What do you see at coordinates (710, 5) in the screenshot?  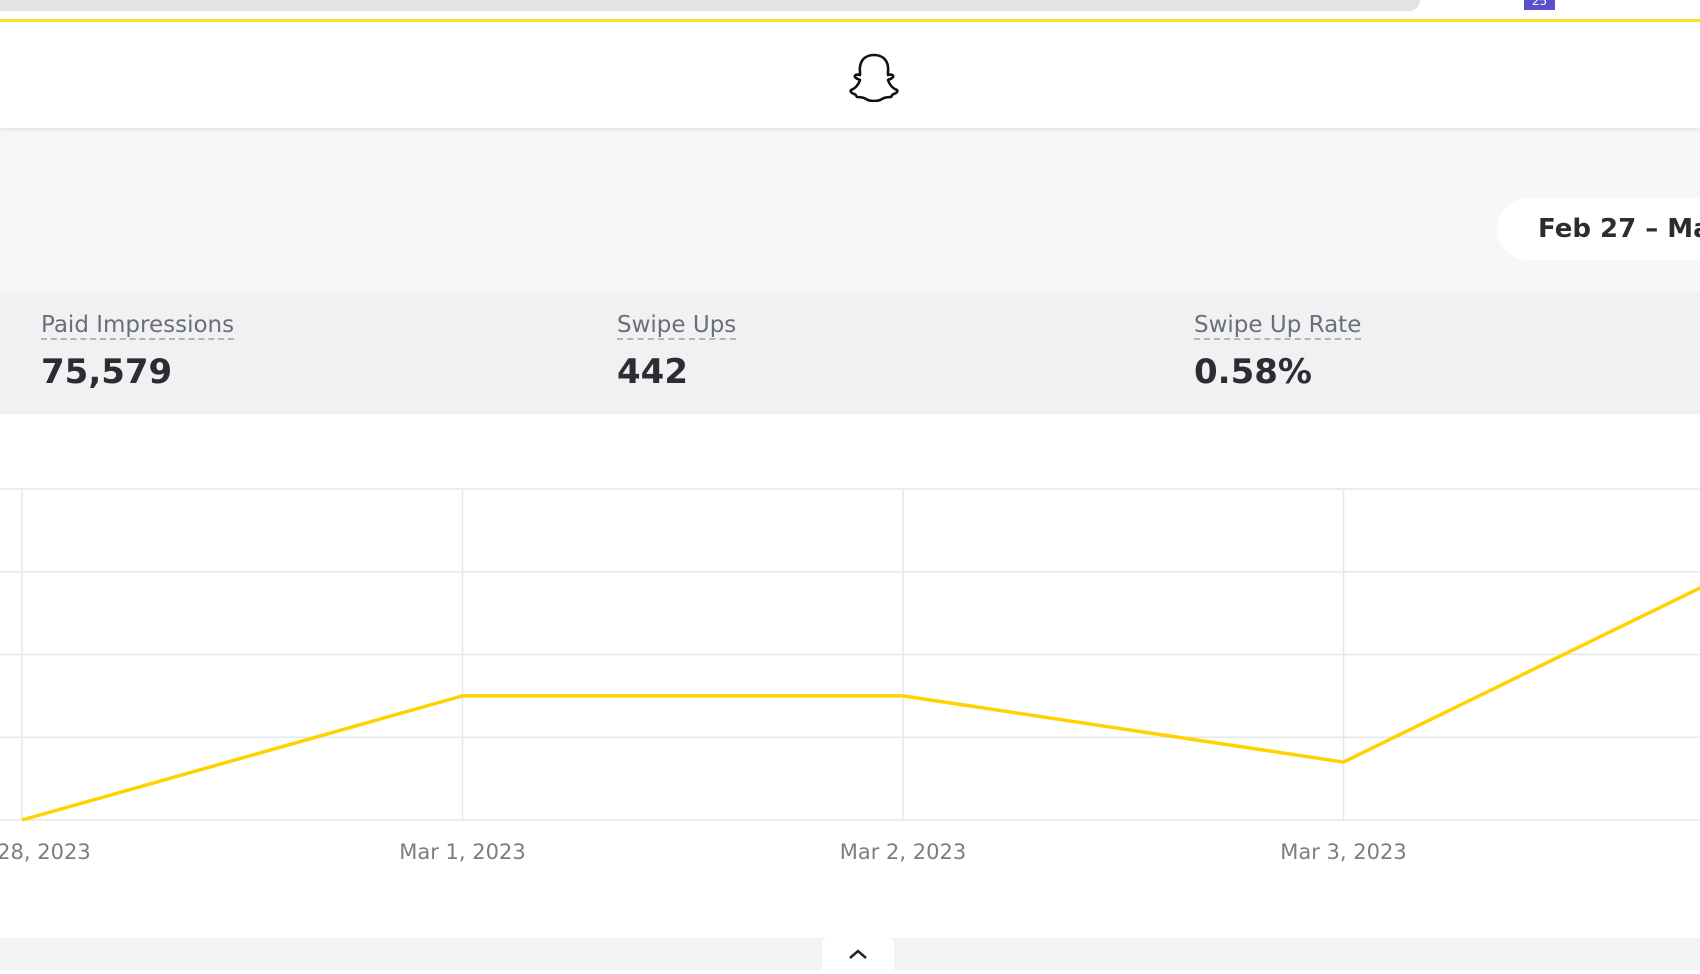 I see `browser-bar` at bounding box center [710, 5].